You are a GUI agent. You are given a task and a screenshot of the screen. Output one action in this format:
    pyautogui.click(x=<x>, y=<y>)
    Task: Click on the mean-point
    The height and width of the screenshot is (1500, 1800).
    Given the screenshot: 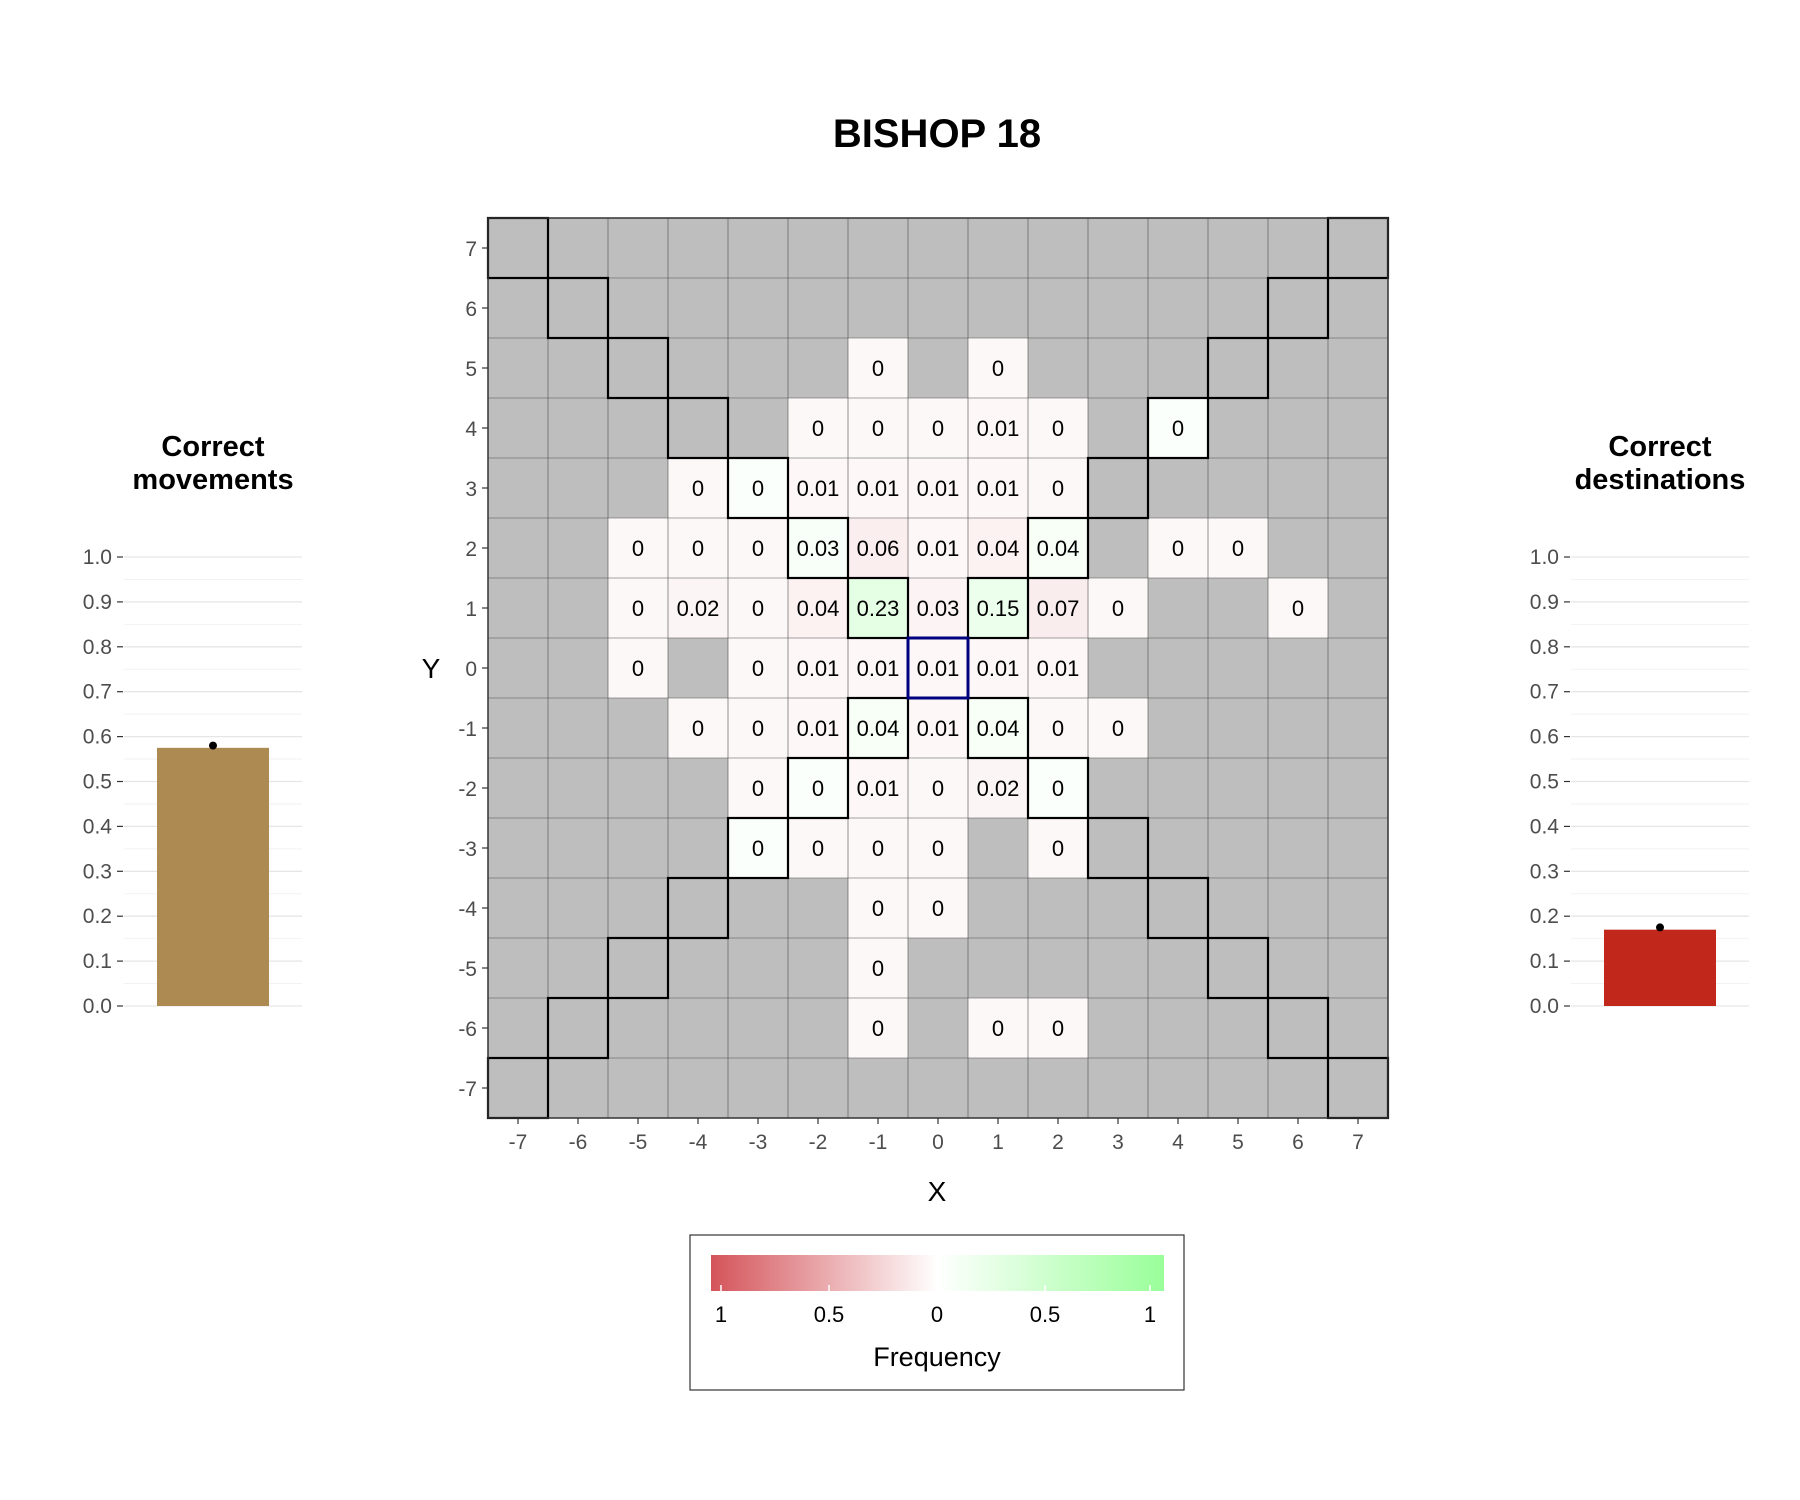 What is the action you would take?
    pyautogui.click(x=1660, y=927)
    